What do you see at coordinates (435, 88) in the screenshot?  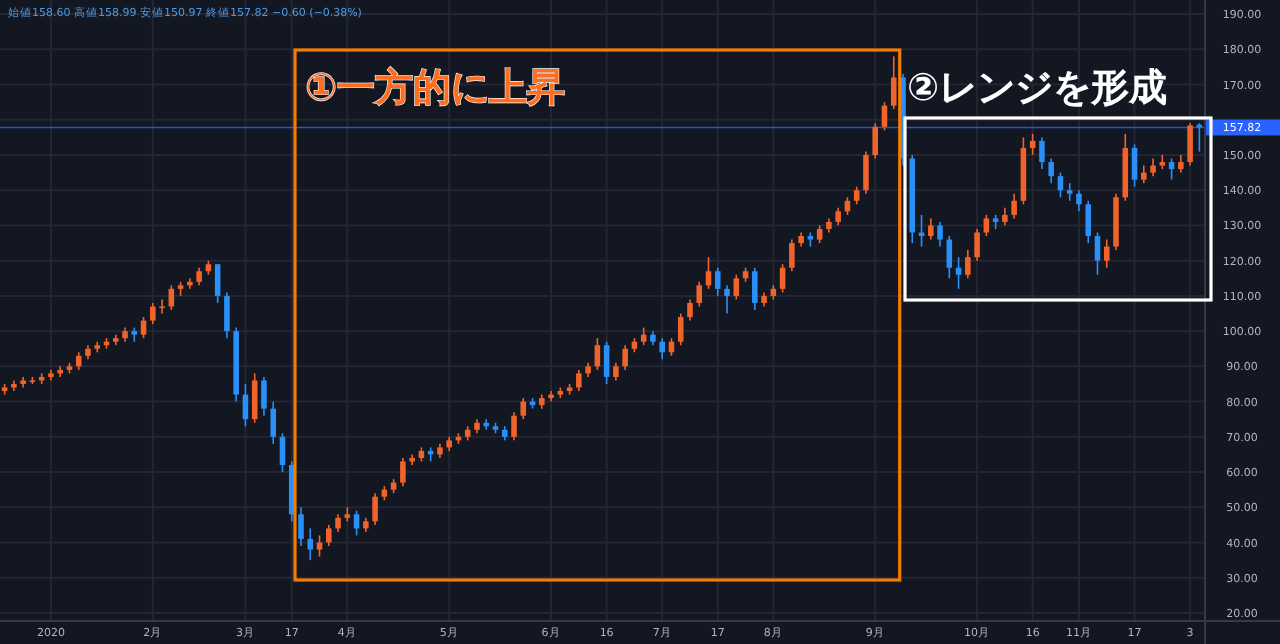 I see `annotation: ①一方的に上昇` at bounding box center [435, 88].